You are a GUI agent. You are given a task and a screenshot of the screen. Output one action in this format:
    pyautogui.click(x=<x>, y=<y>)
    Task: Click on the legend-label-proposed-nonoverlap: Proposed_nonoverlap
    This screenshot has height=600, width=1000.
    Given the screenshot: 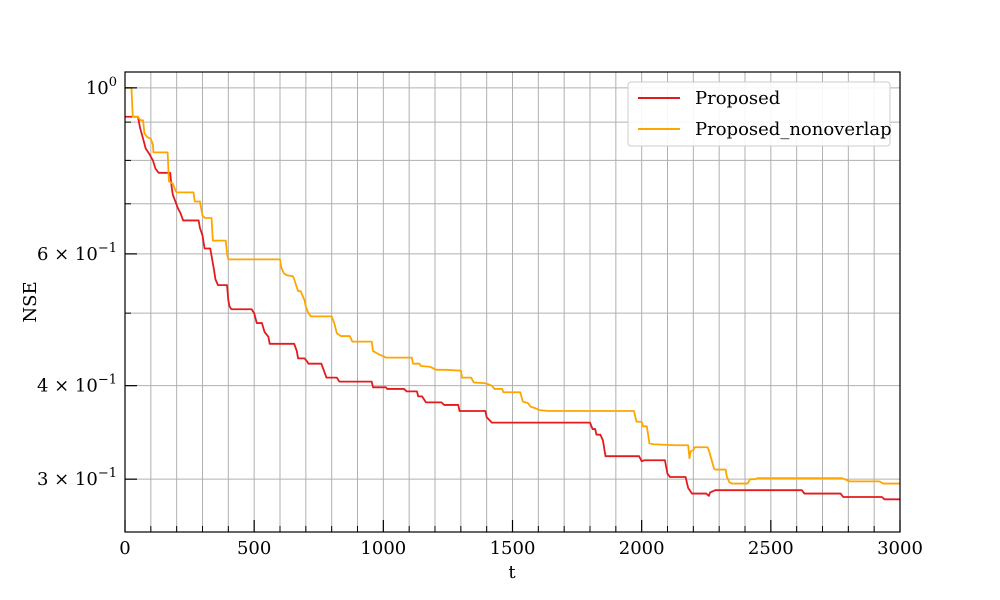 What is the action you would take?
    pyautogui.click(x=793, y=129)
    